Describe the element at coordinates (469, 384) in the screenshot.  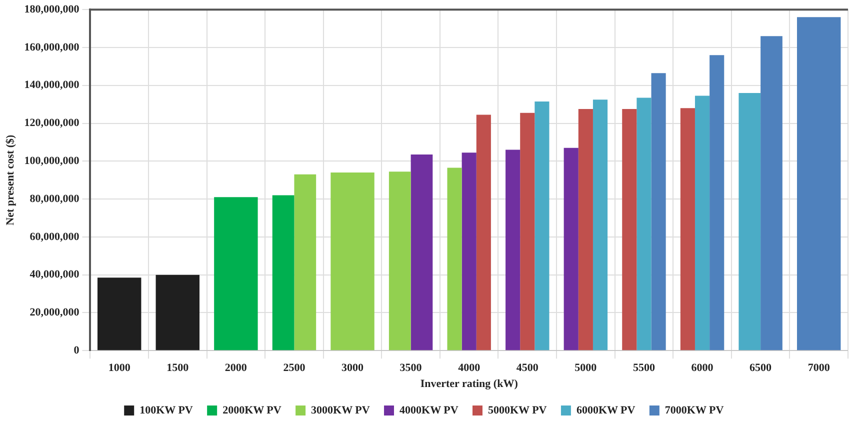
I see `x-axis-title: Inverter rating (kW)` at that location.